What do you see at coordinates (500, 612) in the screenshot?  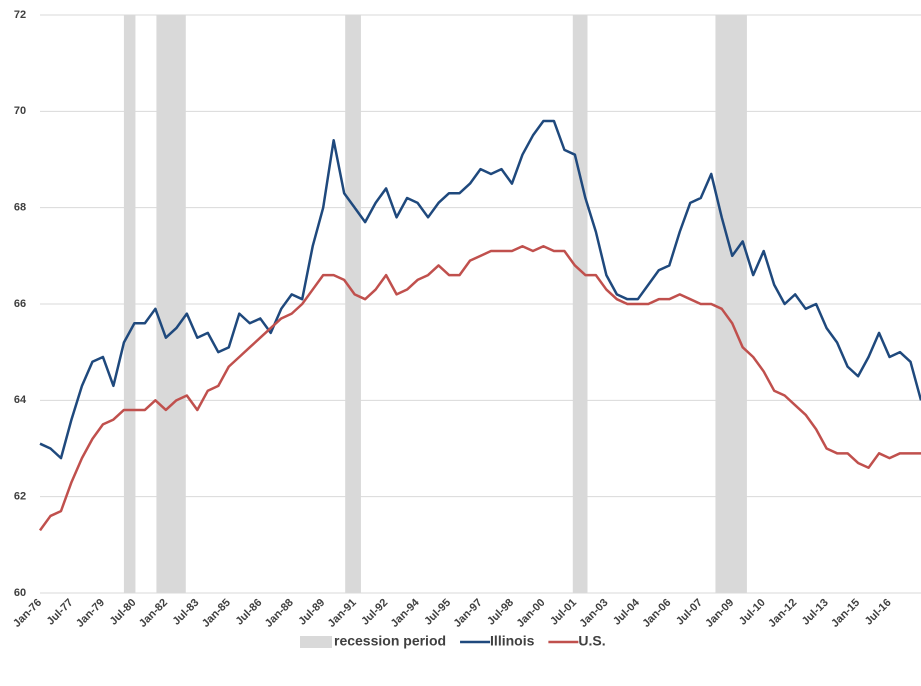 I see `x-tick-label: Jul-98` at bounding box center [500, 612].